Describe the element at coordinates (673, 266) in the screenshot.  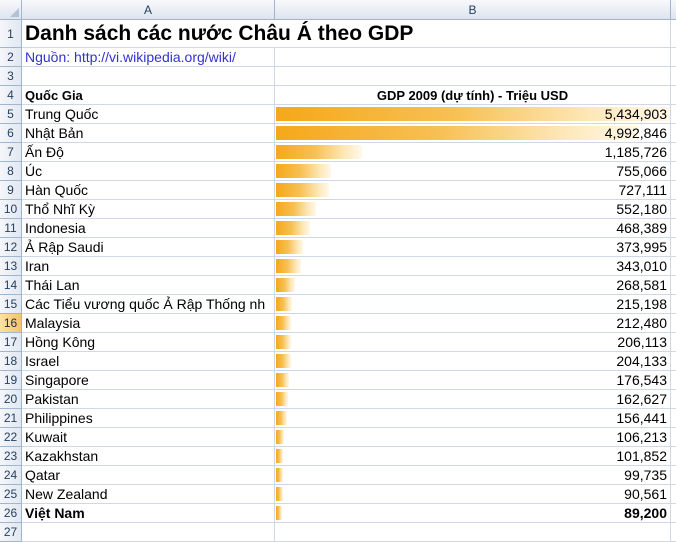
I see `cell-c13` at that location.